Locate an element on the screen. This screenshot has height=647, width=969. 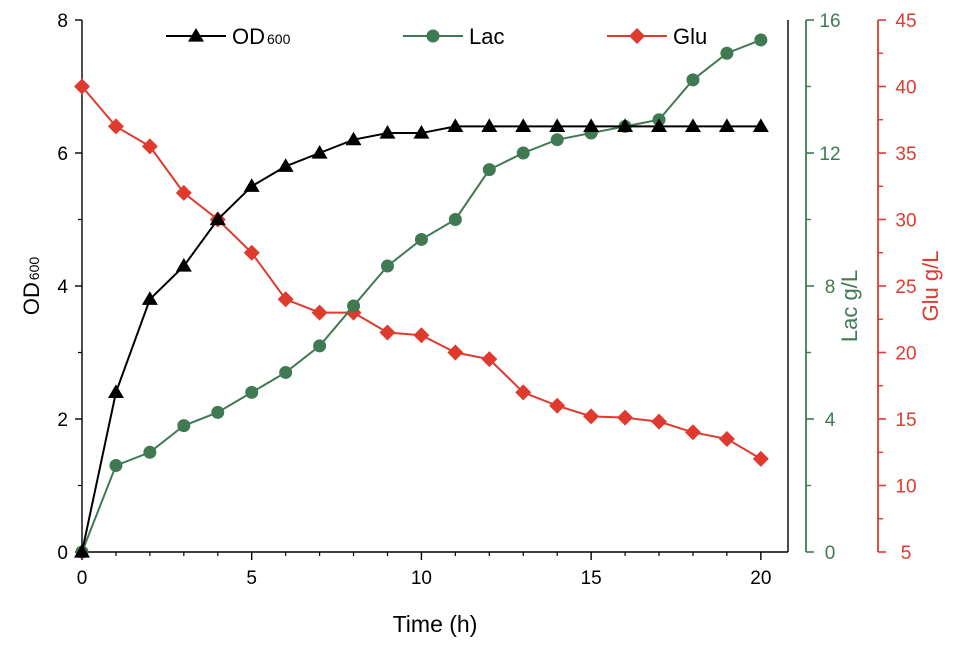
lac-axis-title: Lac g/L is located at coordinates (849, 306).